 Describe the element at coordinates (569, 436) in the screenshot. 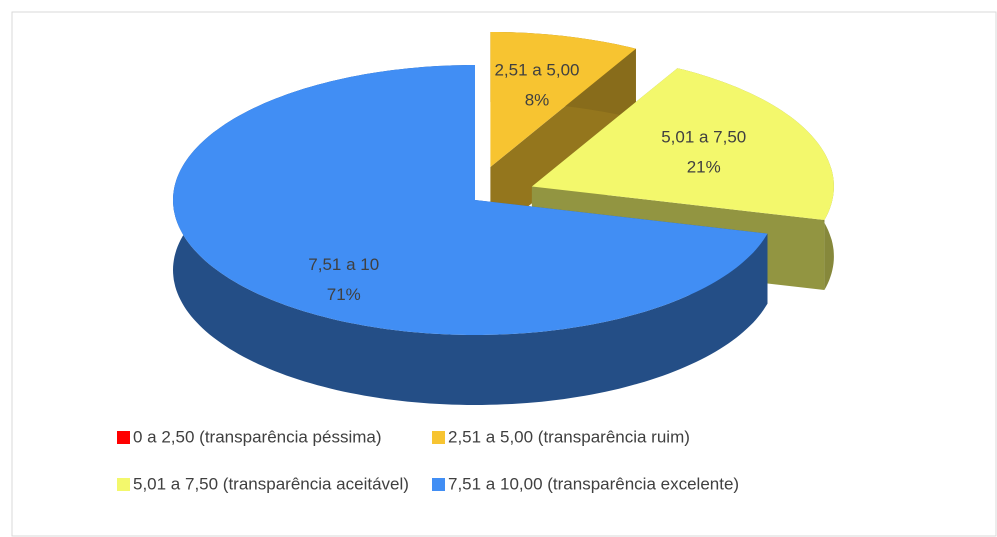

I see `legend-label: 2,51 a 5,00 (transparência ruim)` at that location.